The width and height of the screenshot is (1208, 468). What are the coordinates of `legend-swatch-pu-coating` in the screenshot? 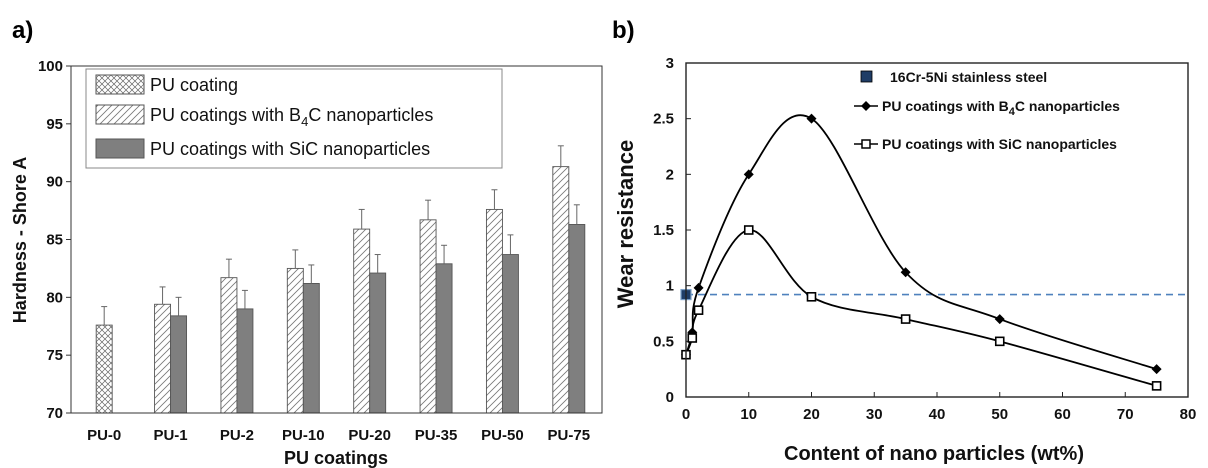 It's located at (120, 84).